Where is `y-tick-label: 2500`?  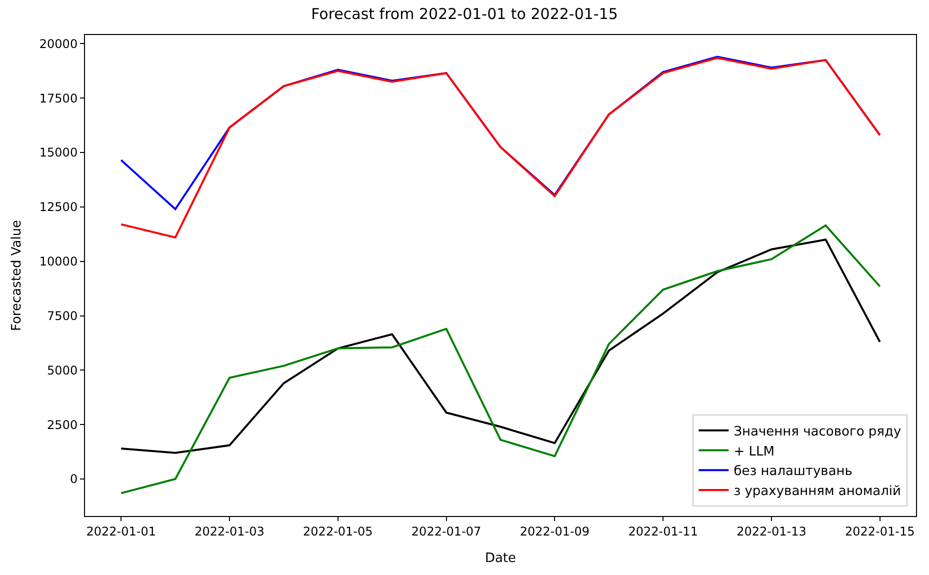
y-tick-label: 2500 is located at coordinates (62, 425).